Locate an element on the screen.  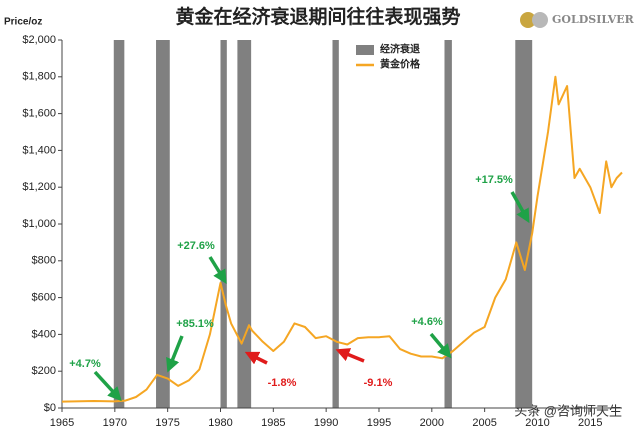
annotation: +4.6% is located at coordinates (427, 322).